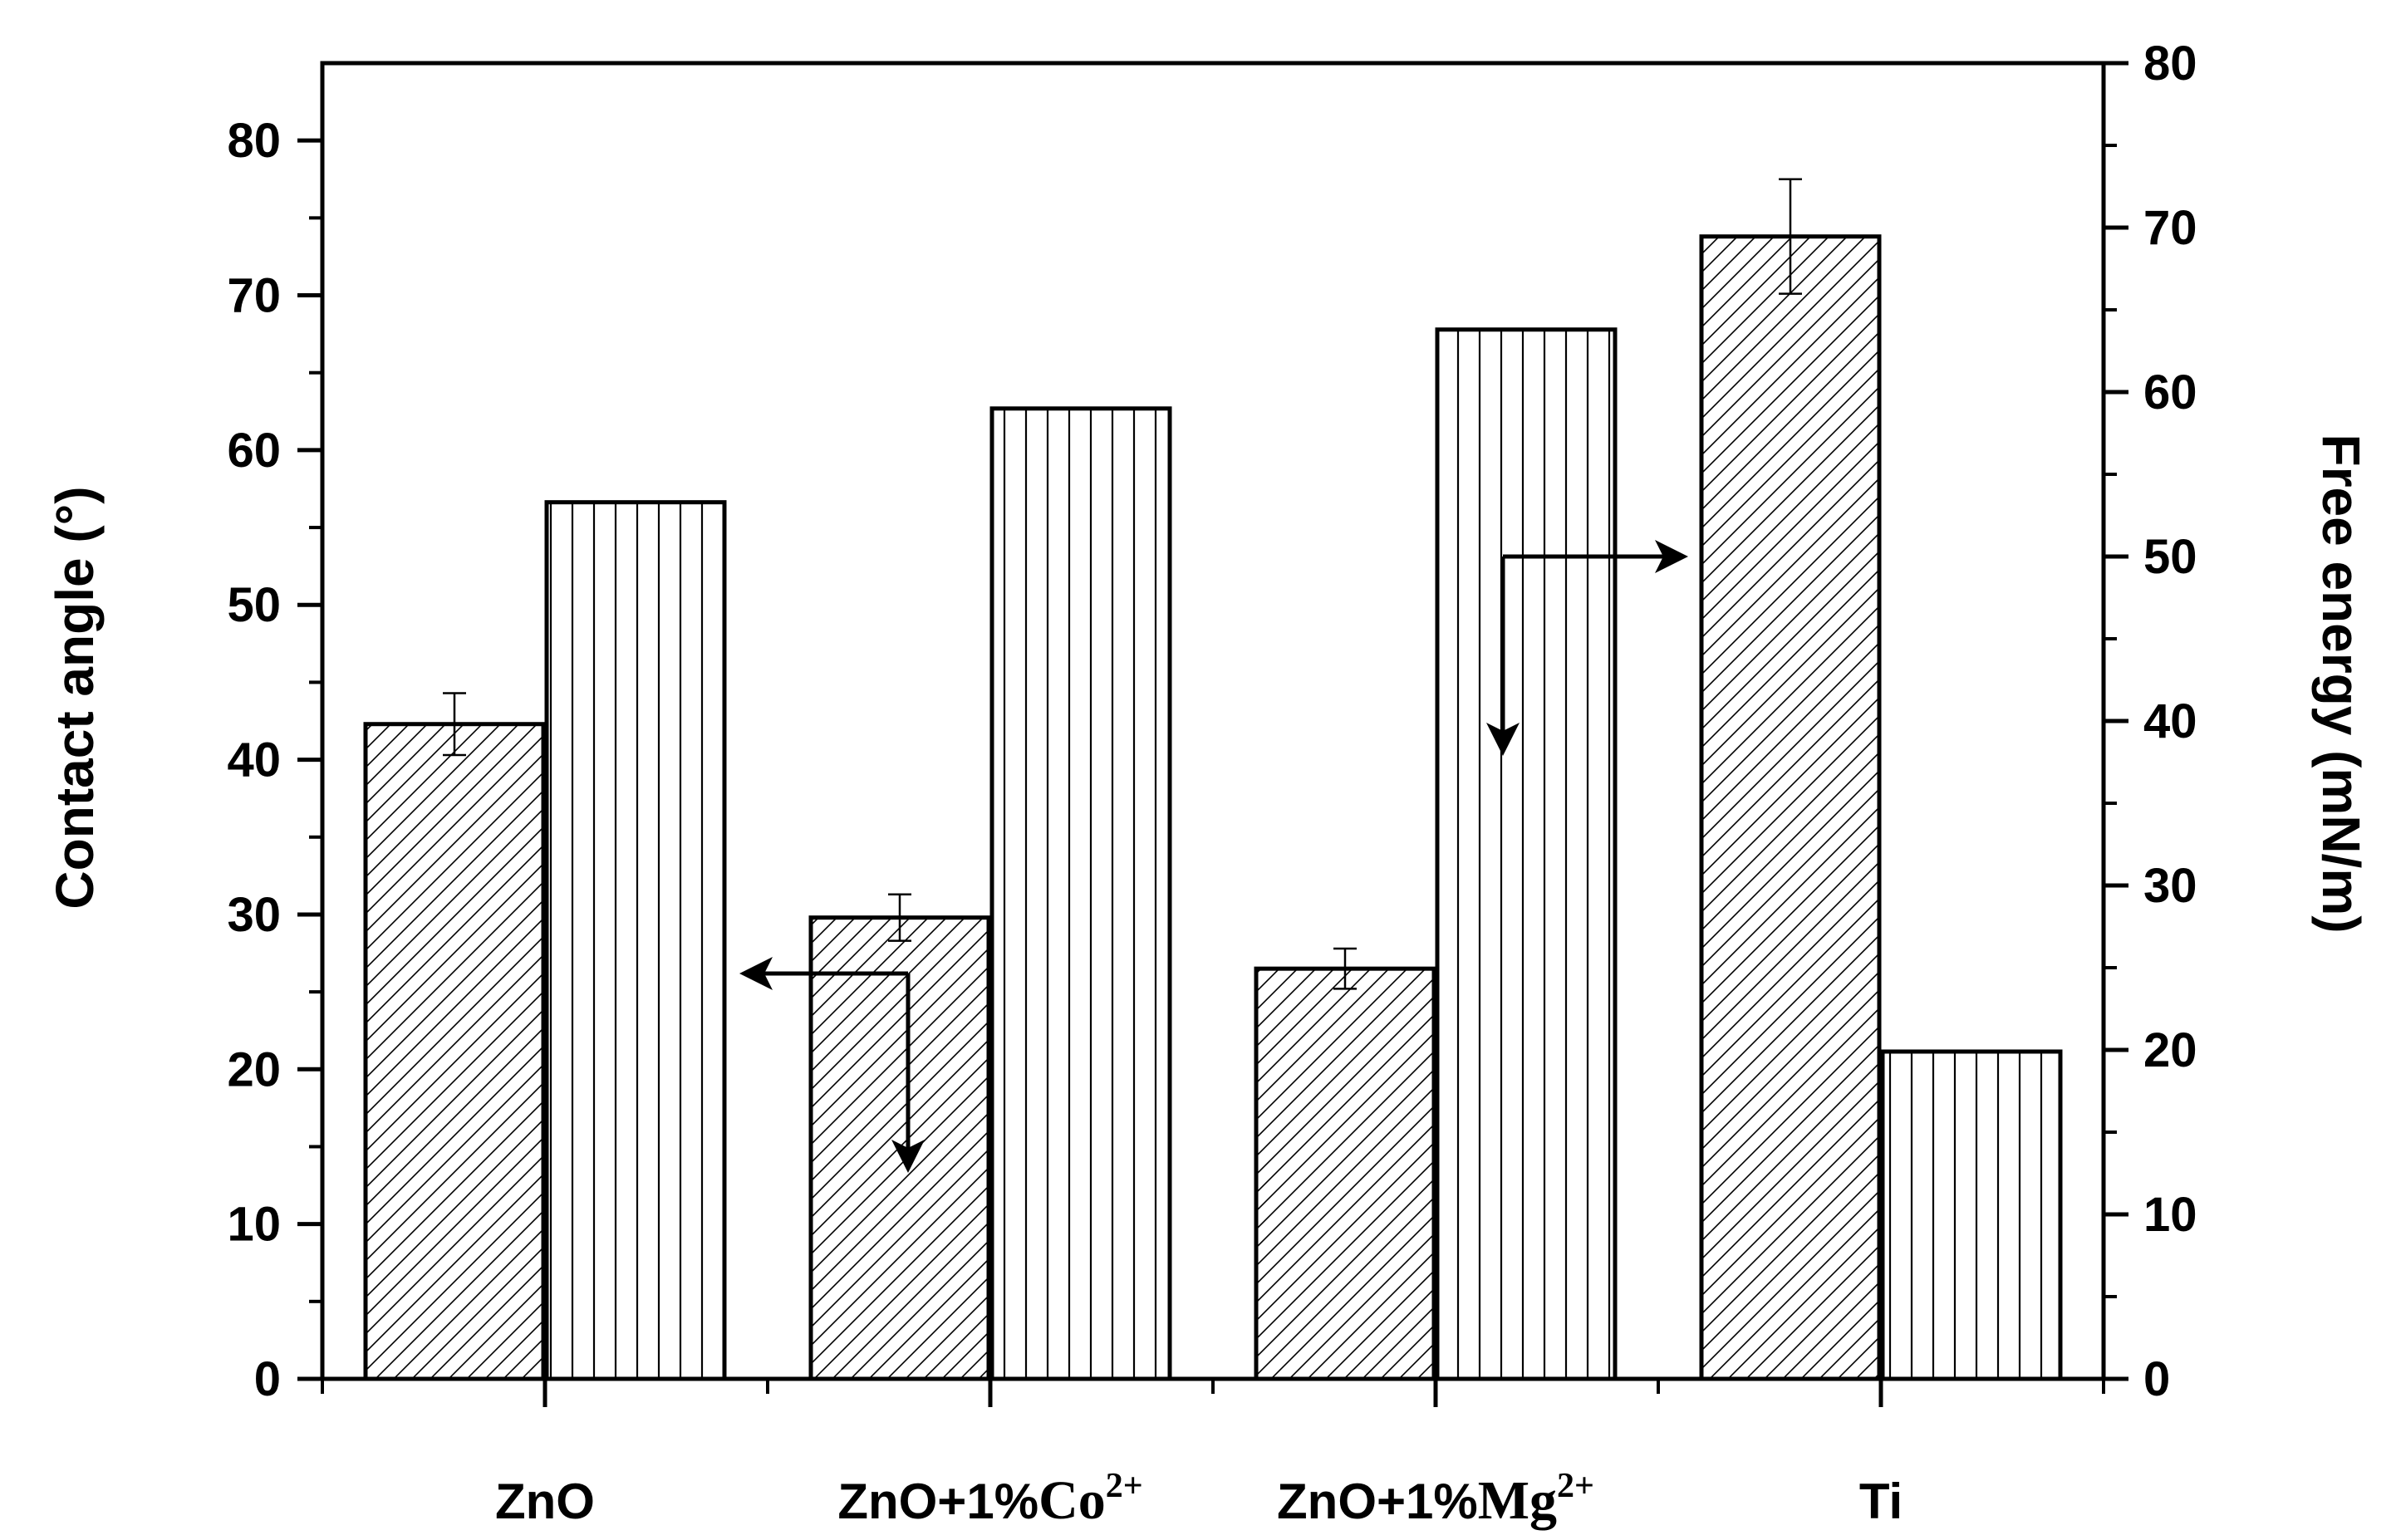 The height and width of the screenshot is (1540, 2396). I want to click on left-tick-label-50: 50, so click(254, 605).